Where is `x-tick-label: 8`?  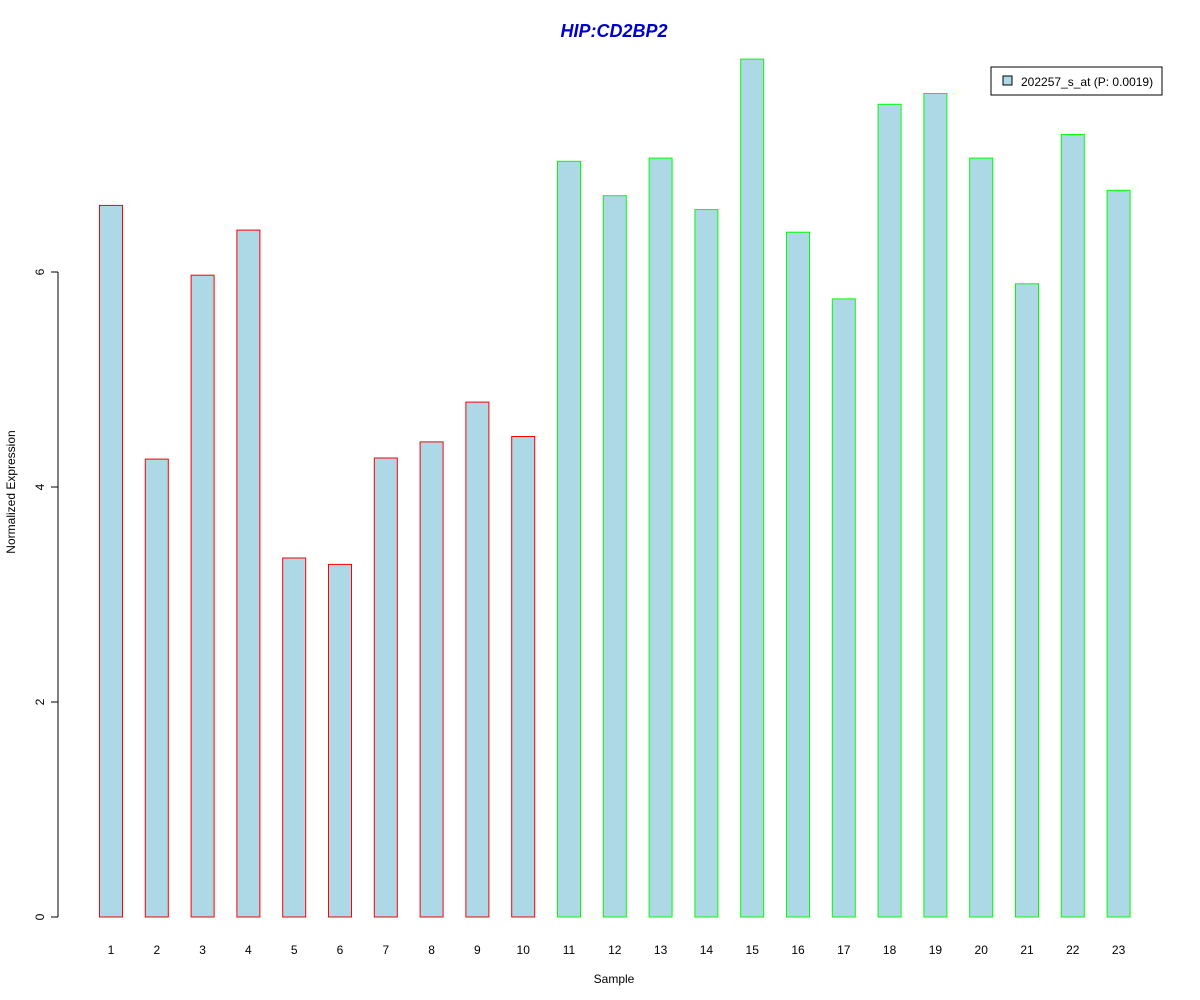 x-tick-label: 8 is located at coordinates (431, 950).